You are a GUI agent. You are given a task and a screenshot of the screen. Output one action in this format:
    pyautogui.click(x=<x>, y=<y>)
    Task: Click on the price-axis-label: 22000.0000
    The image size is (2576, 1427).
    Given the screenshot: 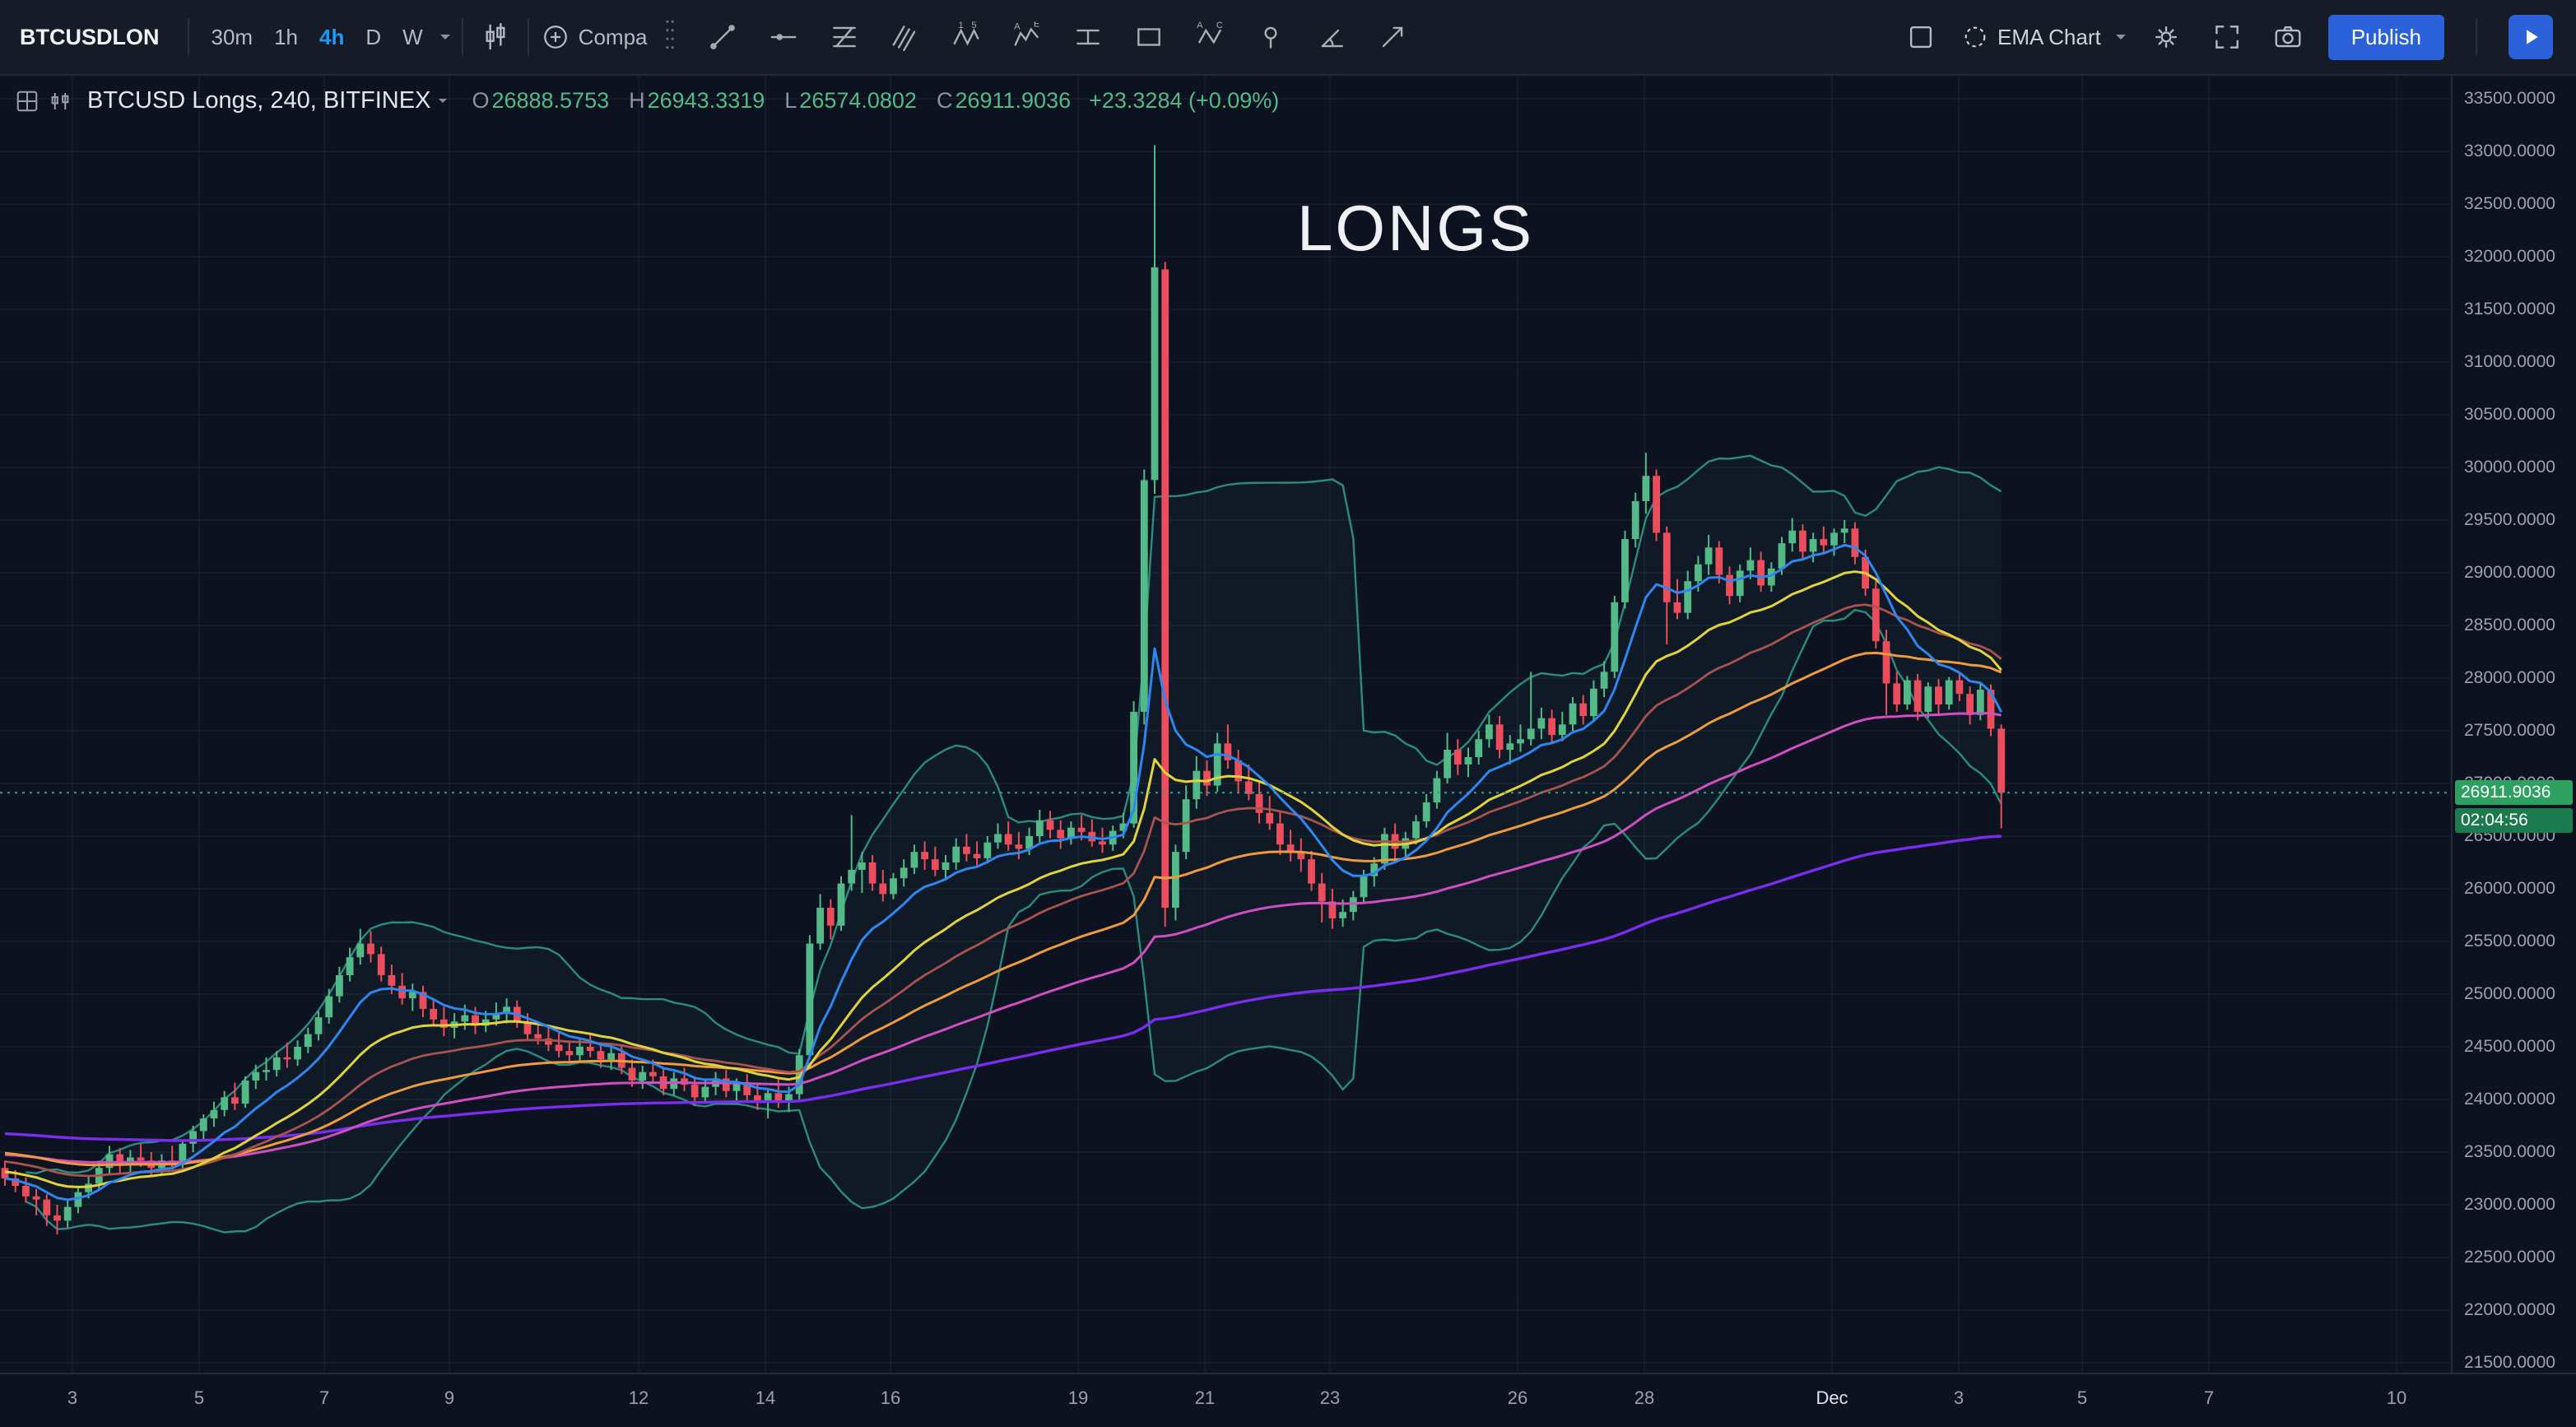 What is the action you would take?
    pyautogui.click(x=2509, y=1309)
    